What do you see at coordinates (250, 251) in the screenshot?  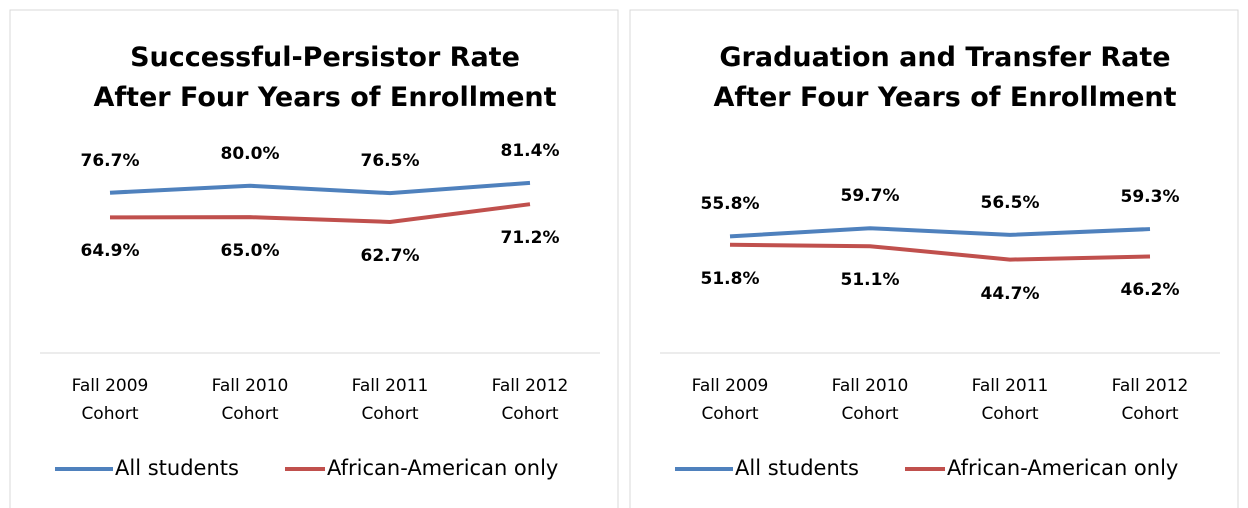 I see `data-label: 65.0%` at bounding box center [250, 251].